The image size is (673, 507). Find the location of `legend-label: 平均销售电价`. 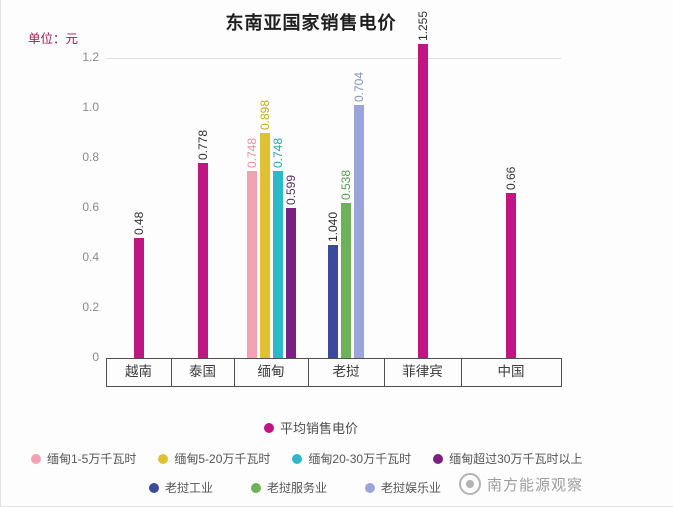

legend-label: 平均销售电价 is located at coordinates (318, 428).